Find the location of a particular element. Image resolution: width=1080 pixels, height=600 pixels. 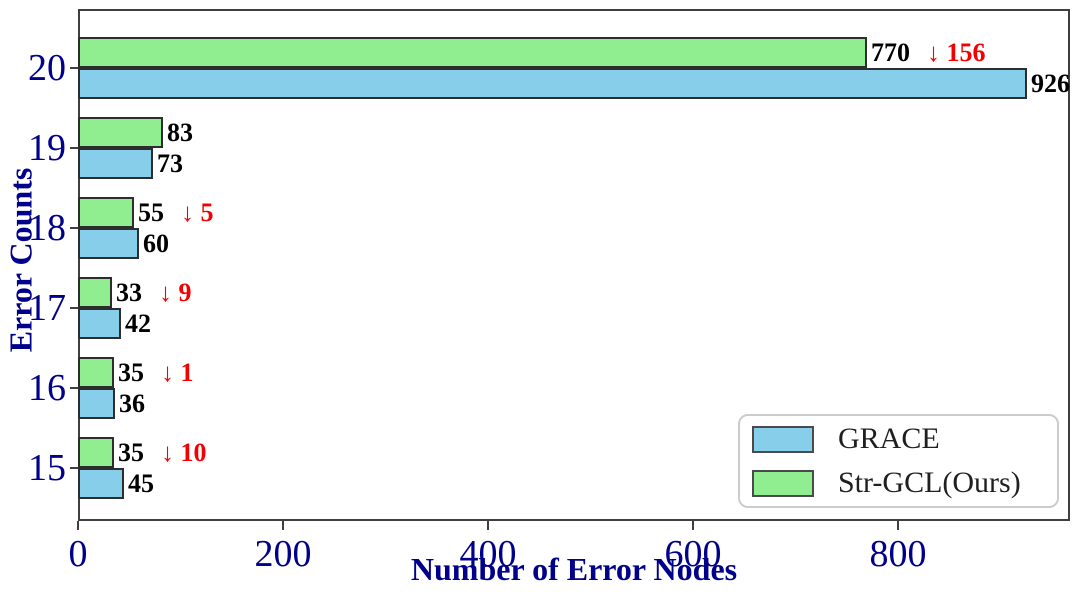

legend-swatch-grace is located at coordinates (783, 439).